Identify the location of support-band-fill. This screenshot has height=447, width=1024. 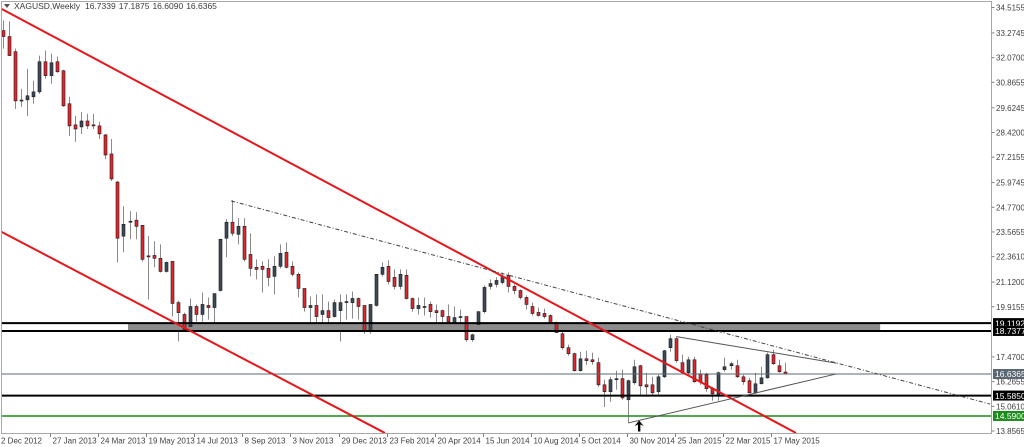
(504, 327).